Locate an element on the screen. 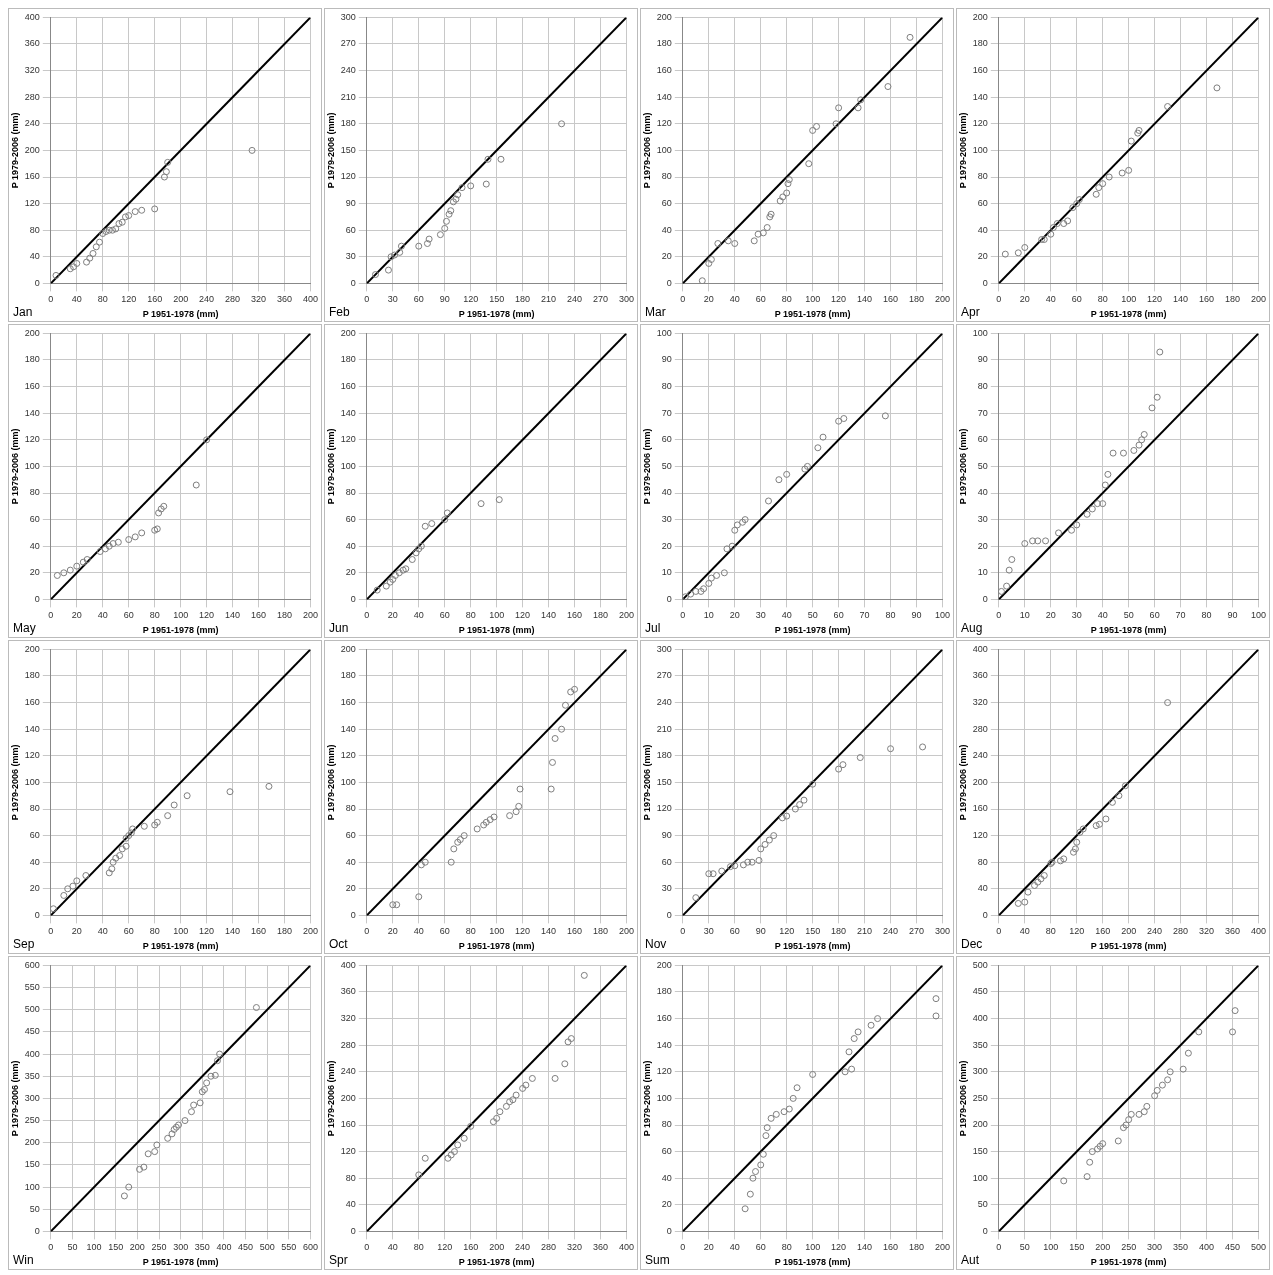  y-tick-label: 210 is located at coordinates (664, 728).